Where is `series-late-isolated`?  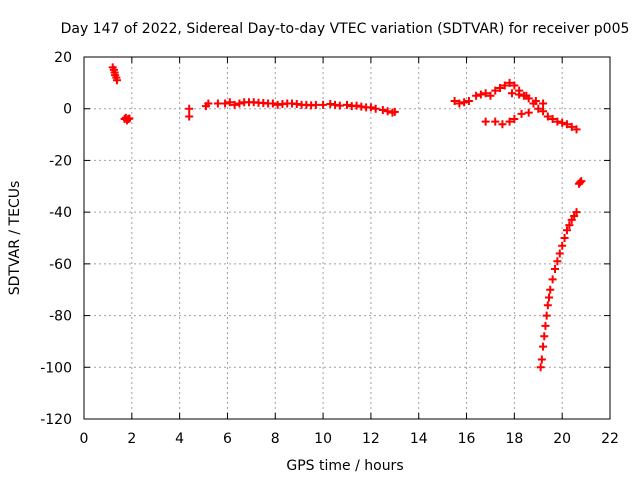 series-late-isolated is located at coordinates (580, 182).